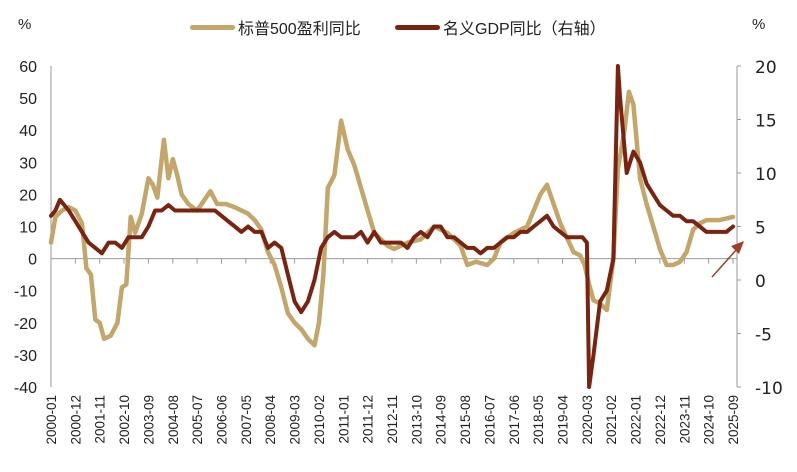 The height and width of the screenshot is (472, 797). I want to click on legend-item-sp500-earnings: 标普500盈利同比, so click(275, 27).